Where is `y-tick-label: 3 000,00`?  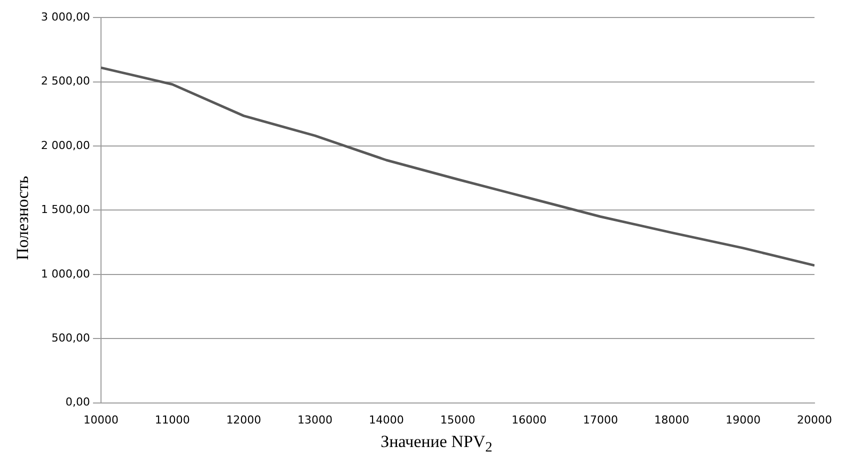
y-tick-label: 3 000,00 is located at coordinates (65, 17).